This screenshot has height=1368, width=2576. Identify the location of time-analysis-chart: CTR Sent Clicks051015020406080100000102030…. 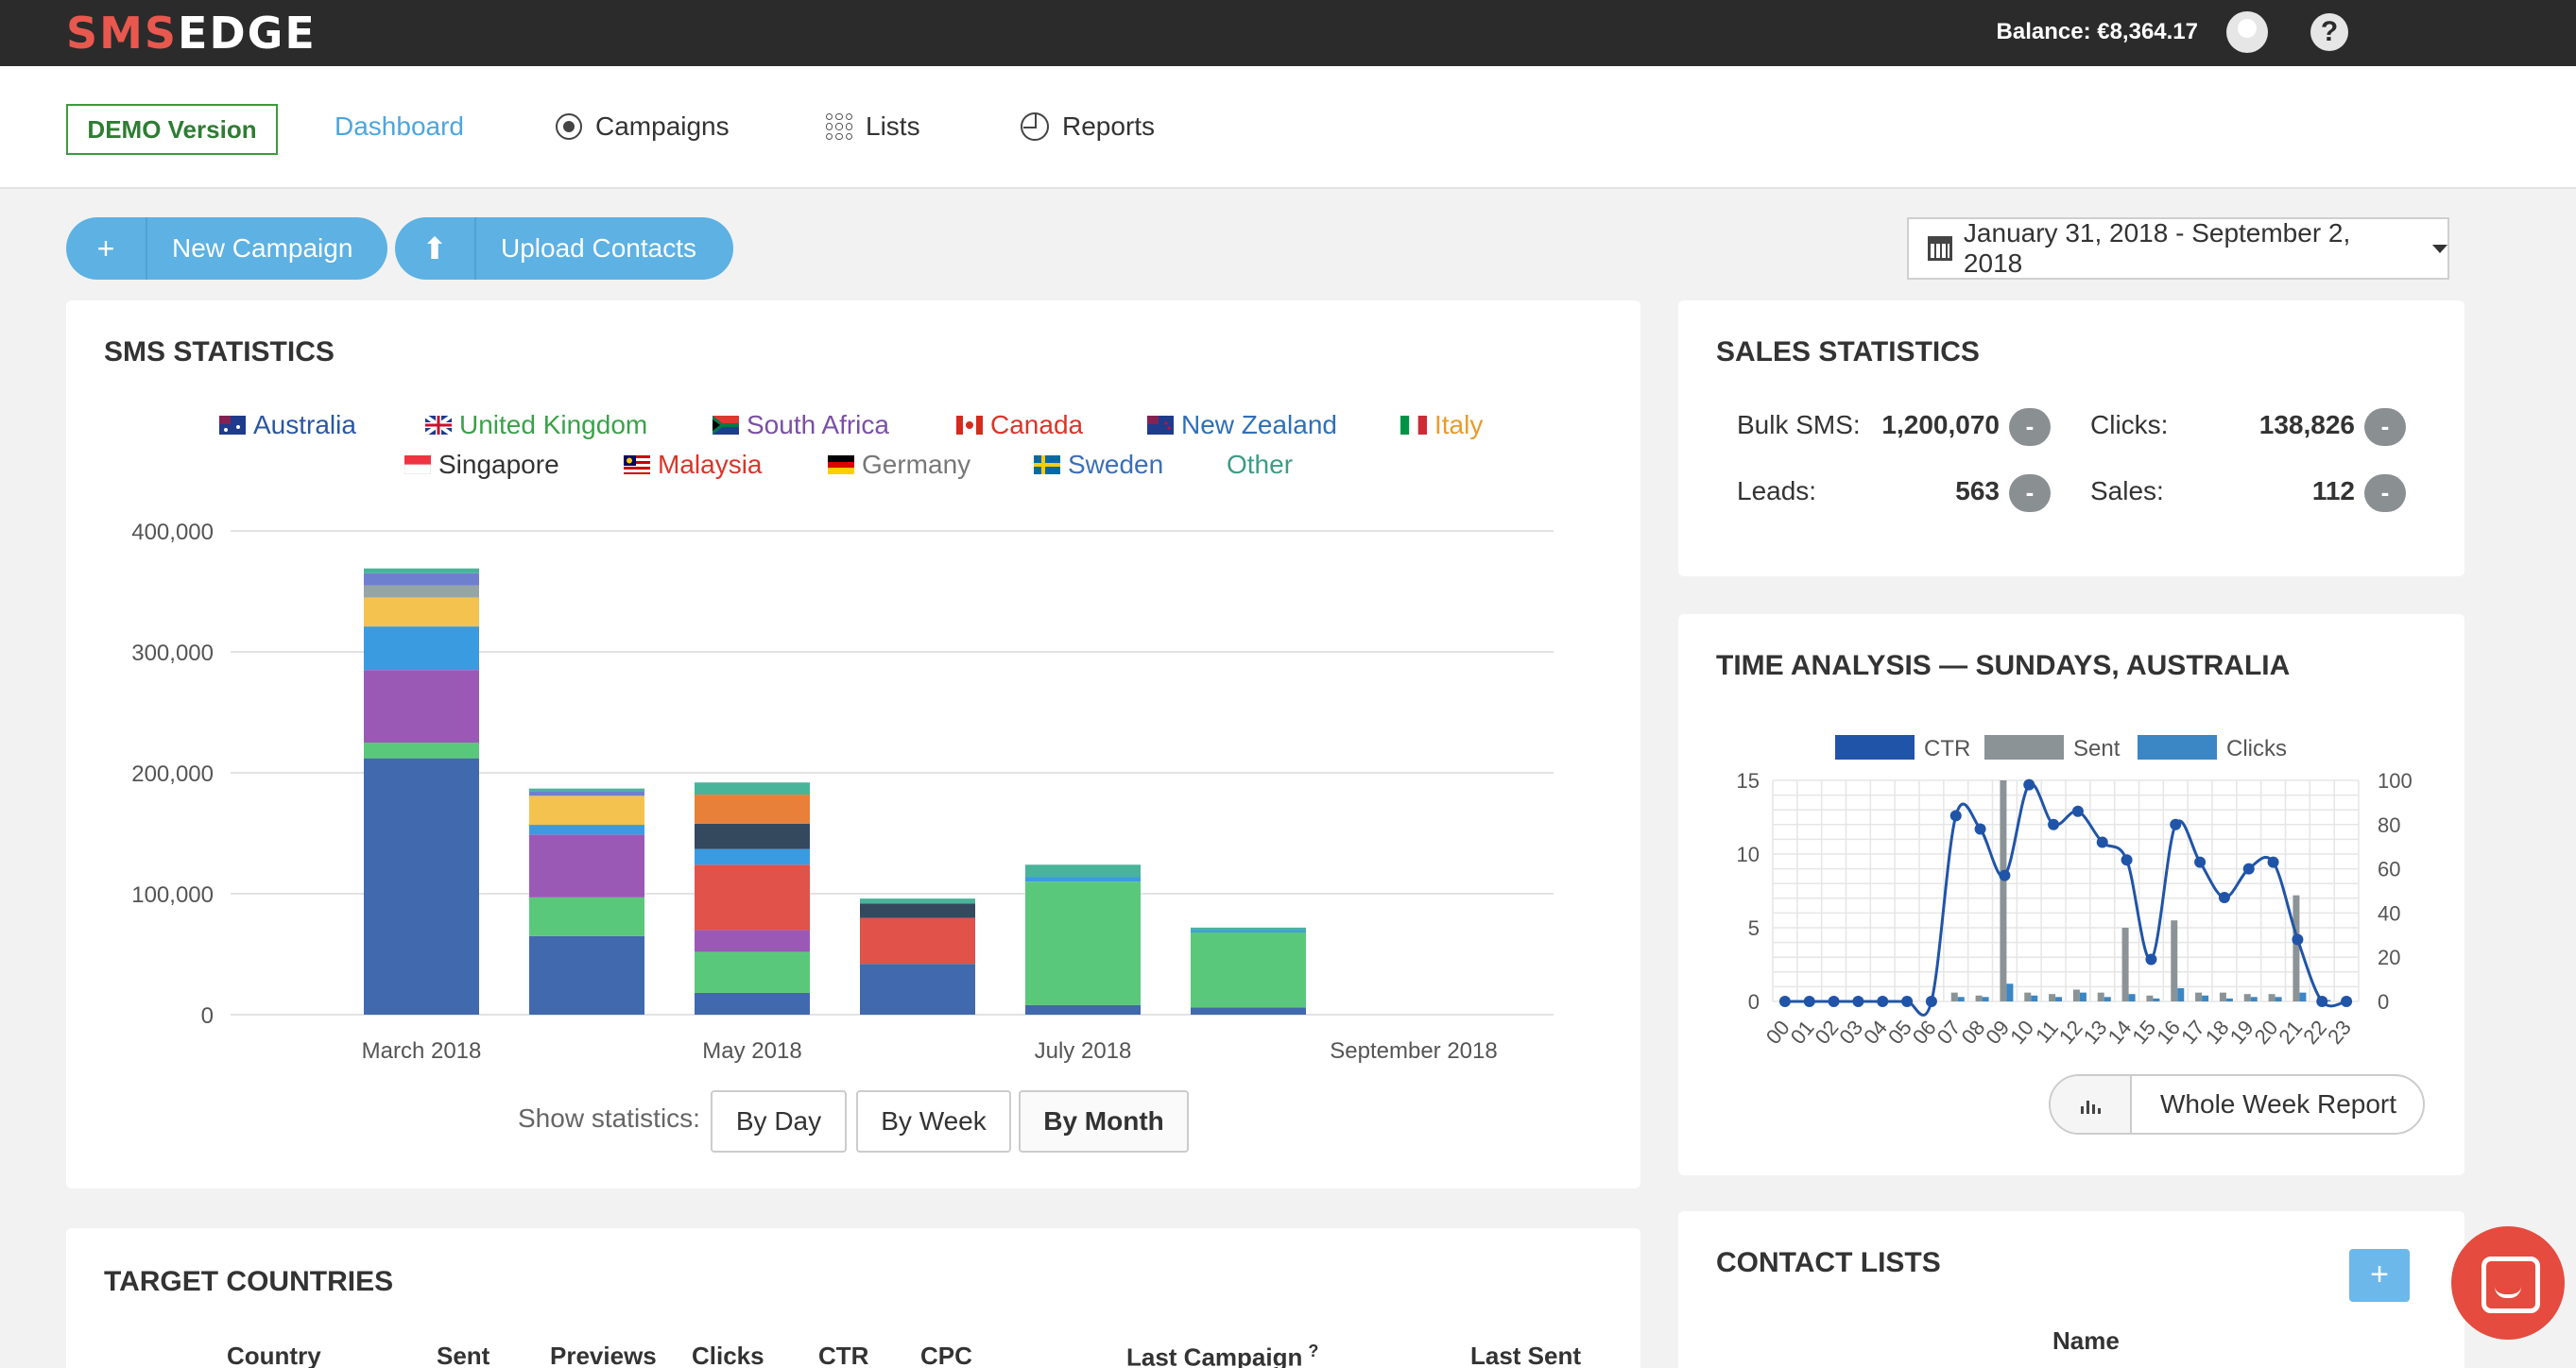
(2075, 892).